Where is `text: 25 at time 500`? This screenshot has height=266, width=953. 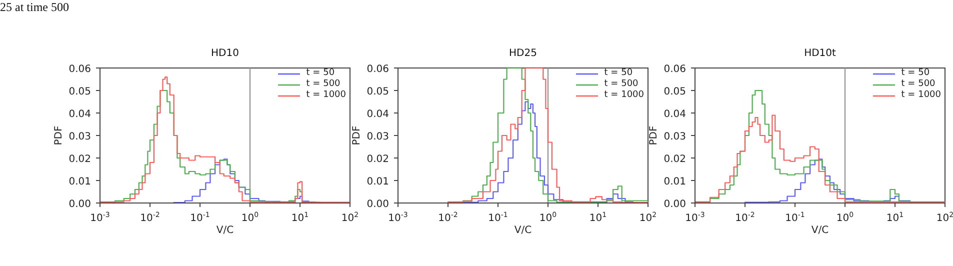
text: 25 at time 500 is located at coordinates (34, 7).